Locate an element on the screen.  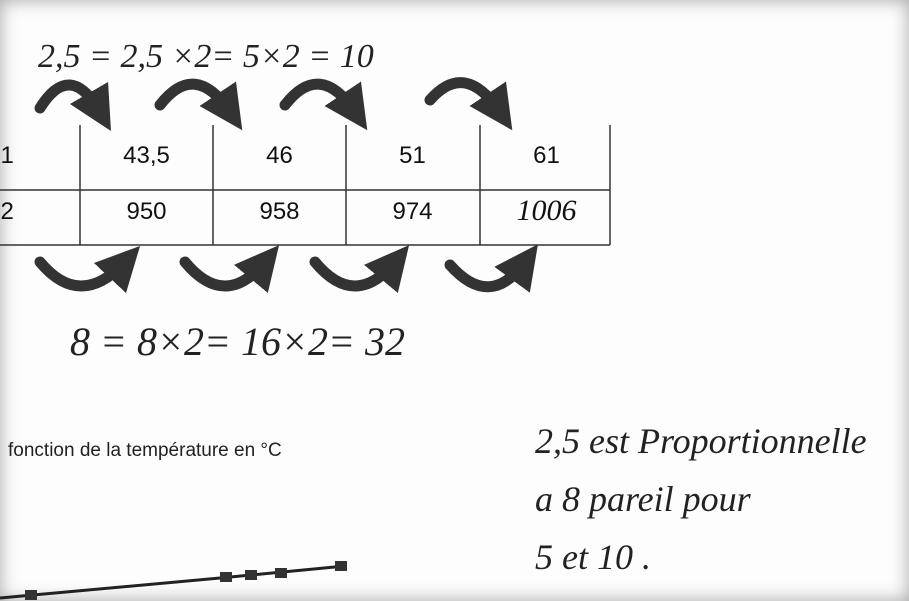
table-cell: 51 is located at coordinates (412, 155).